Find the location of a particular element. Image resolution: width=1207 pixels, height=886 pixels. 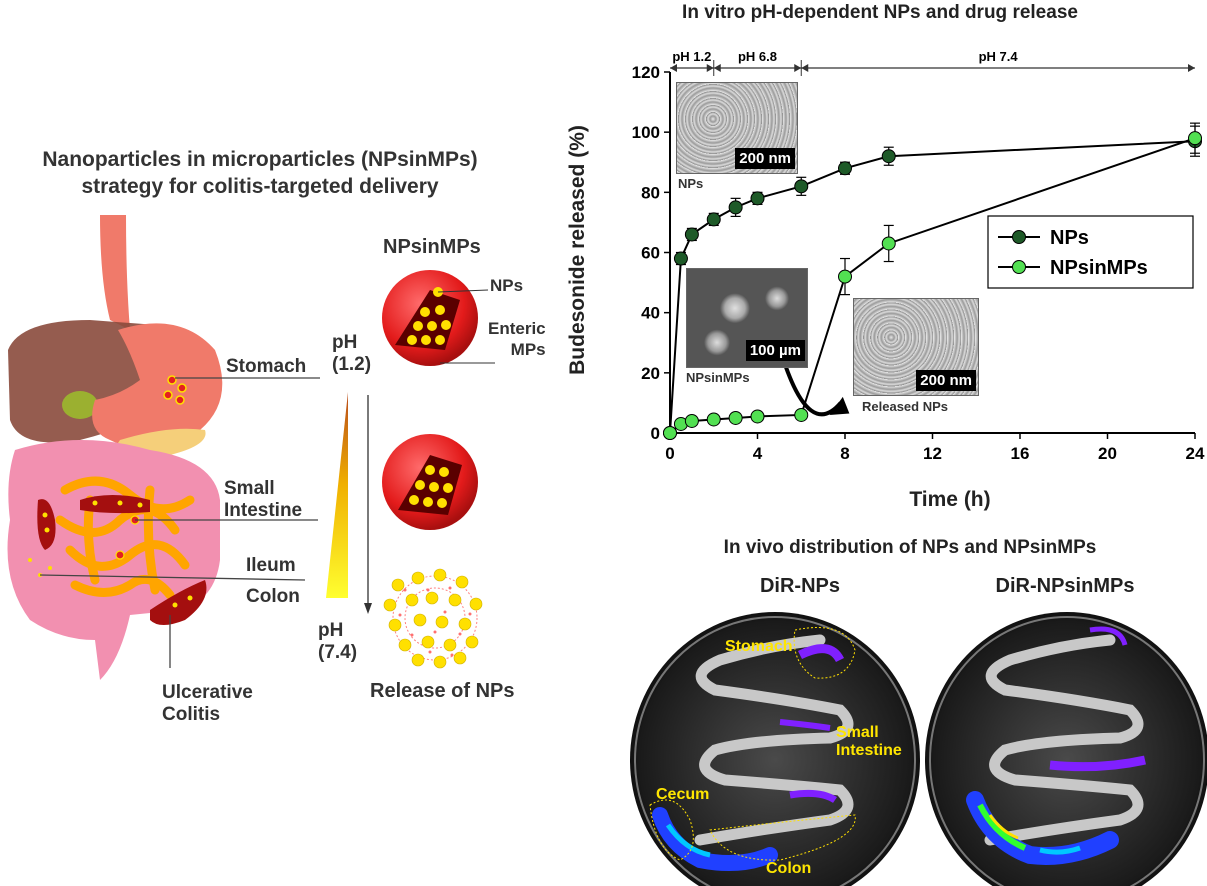

invivo-right-title: DiR-NPsinMPs is located at coordinates (1065, 586).